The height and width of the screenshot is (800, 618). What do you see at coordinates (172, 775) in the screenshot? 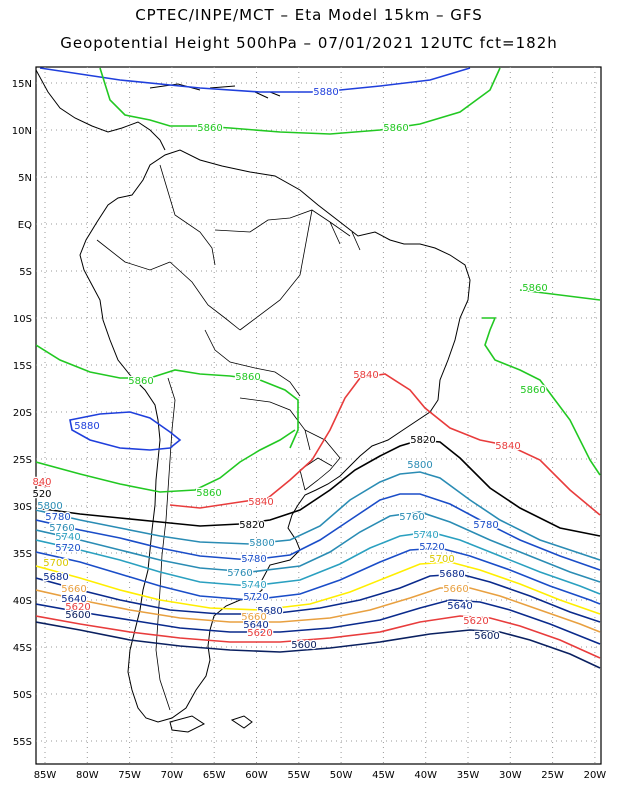
I see `lon-tick-label: 70W` at bounding box center [172, 775].